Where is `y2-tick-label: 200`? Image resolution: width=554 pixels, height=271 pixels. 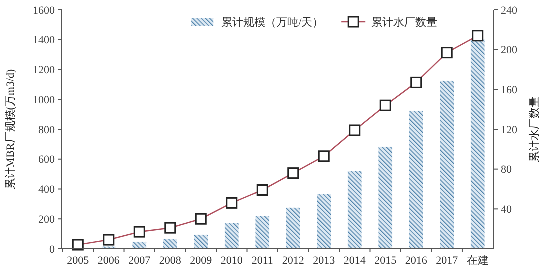
y2-tick-label: 200 is located at coordinates (509, 50).